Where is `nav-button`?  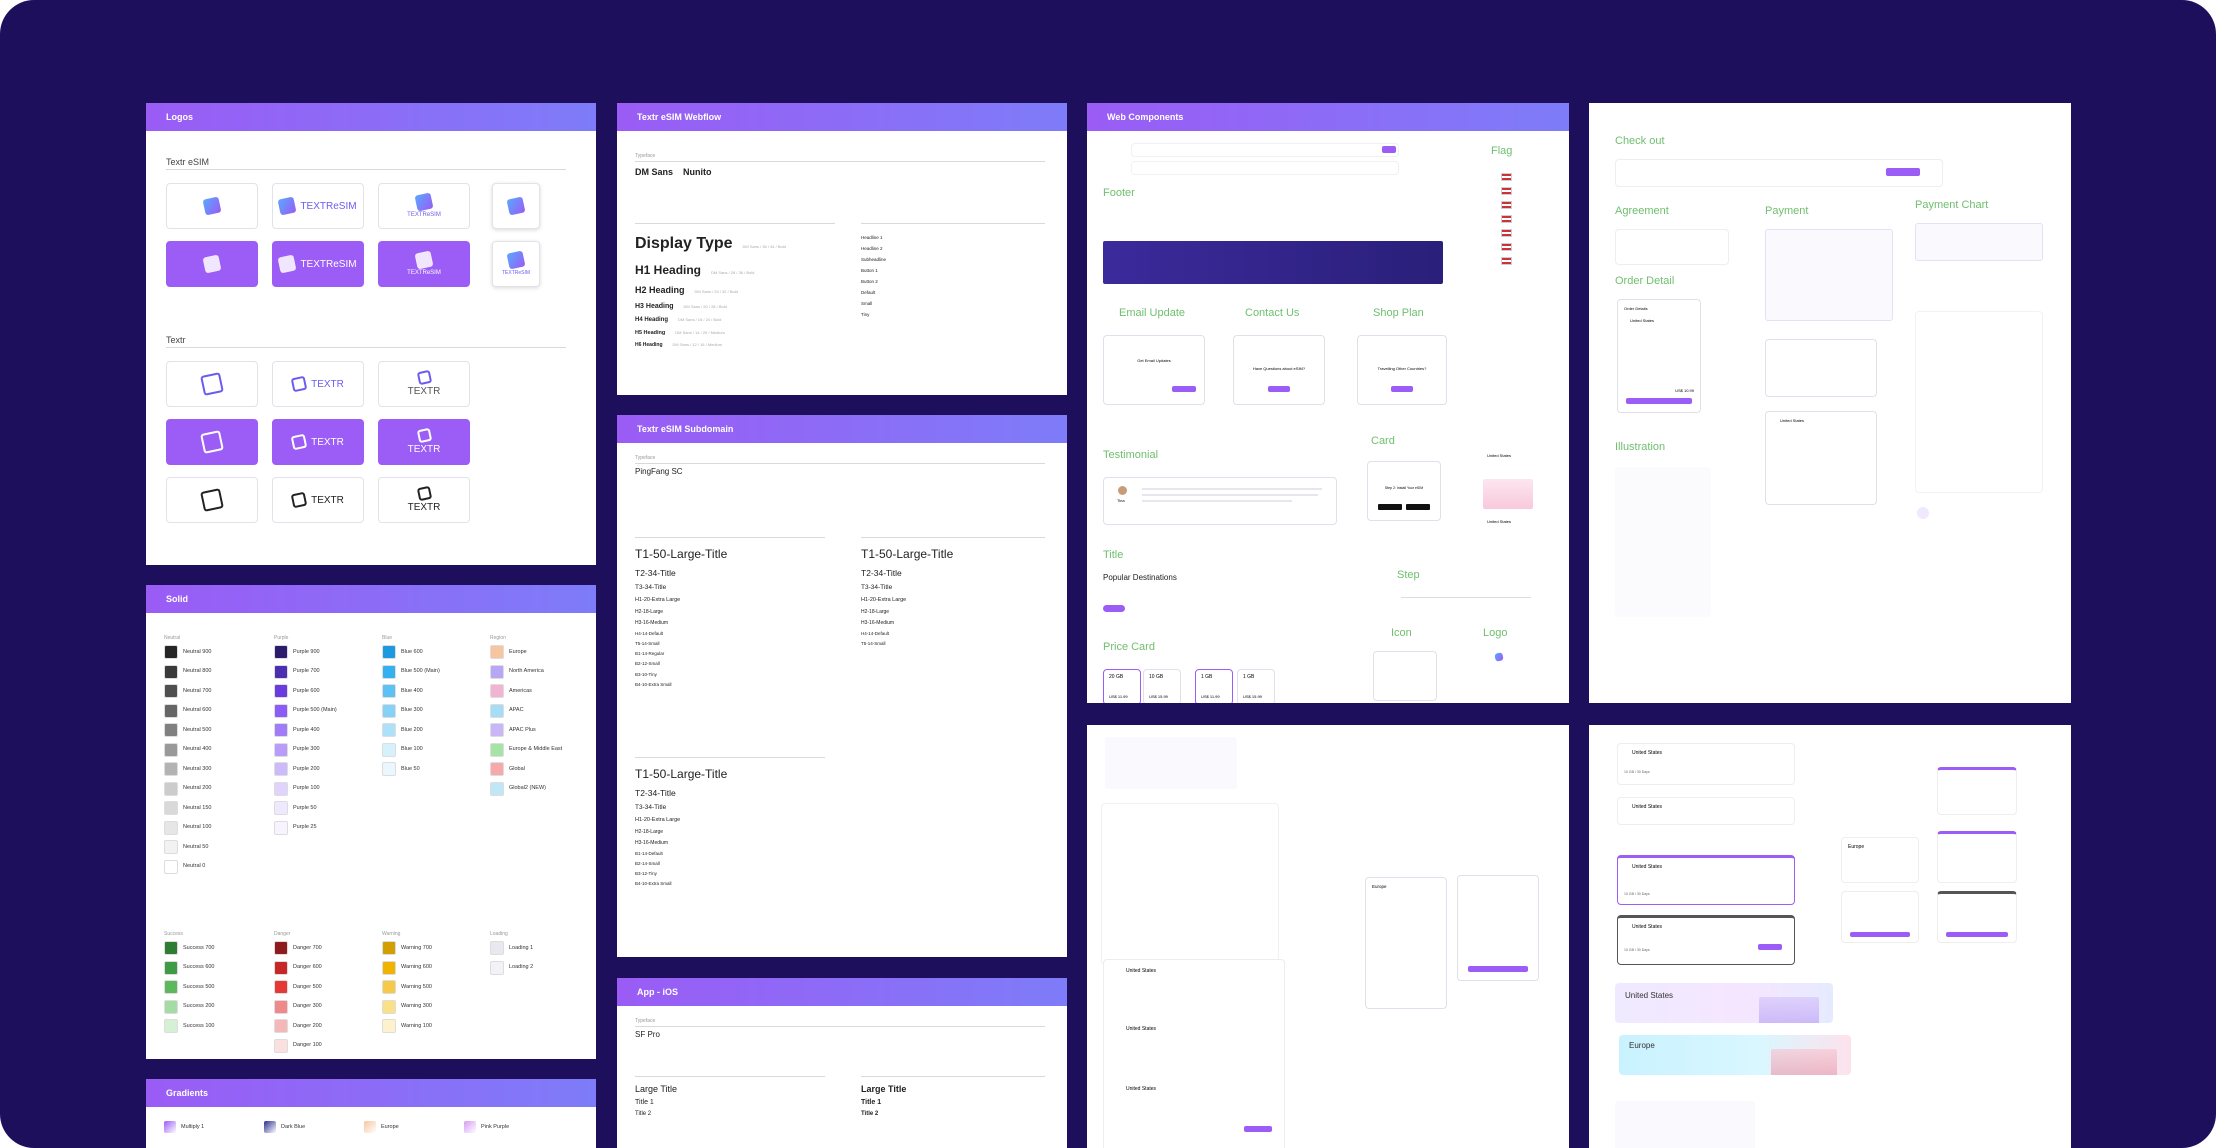
nav-button is located at coordinates (1389, 149).